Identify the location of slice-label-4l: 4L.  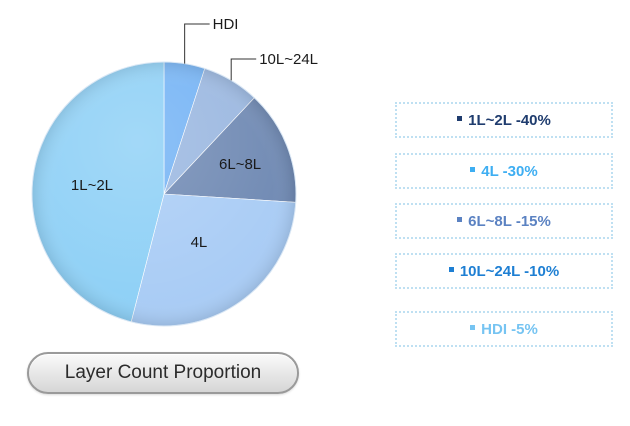
(199, 242).